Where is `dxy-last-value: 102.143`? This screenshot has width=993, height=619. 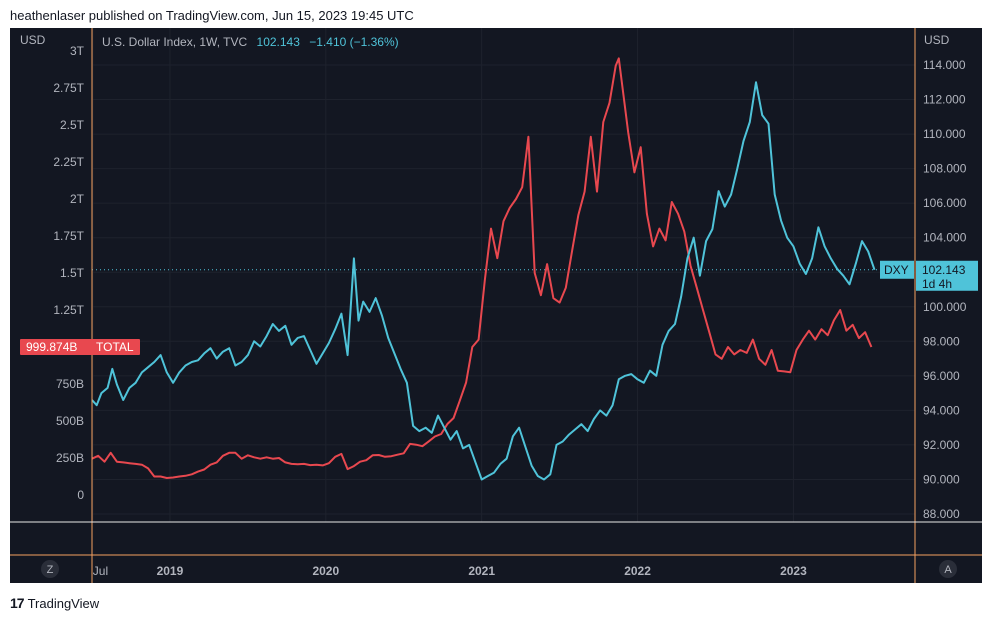
dxy-last-value: 102.143 is located at coordinates (944, 270).